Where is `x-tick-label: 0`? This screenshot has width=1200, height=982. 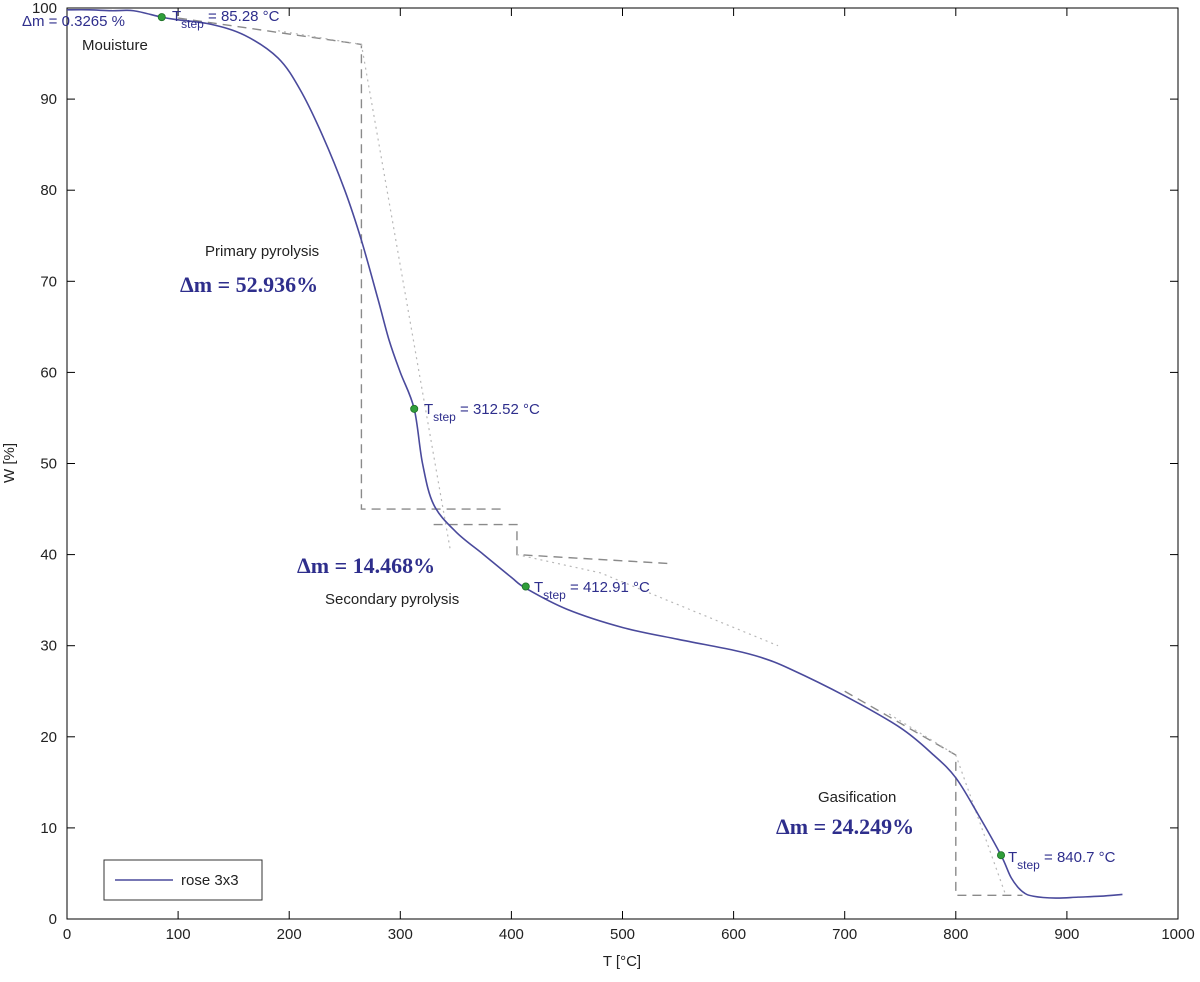 x-tick-label: 0 is located at coordinates (67, 934).